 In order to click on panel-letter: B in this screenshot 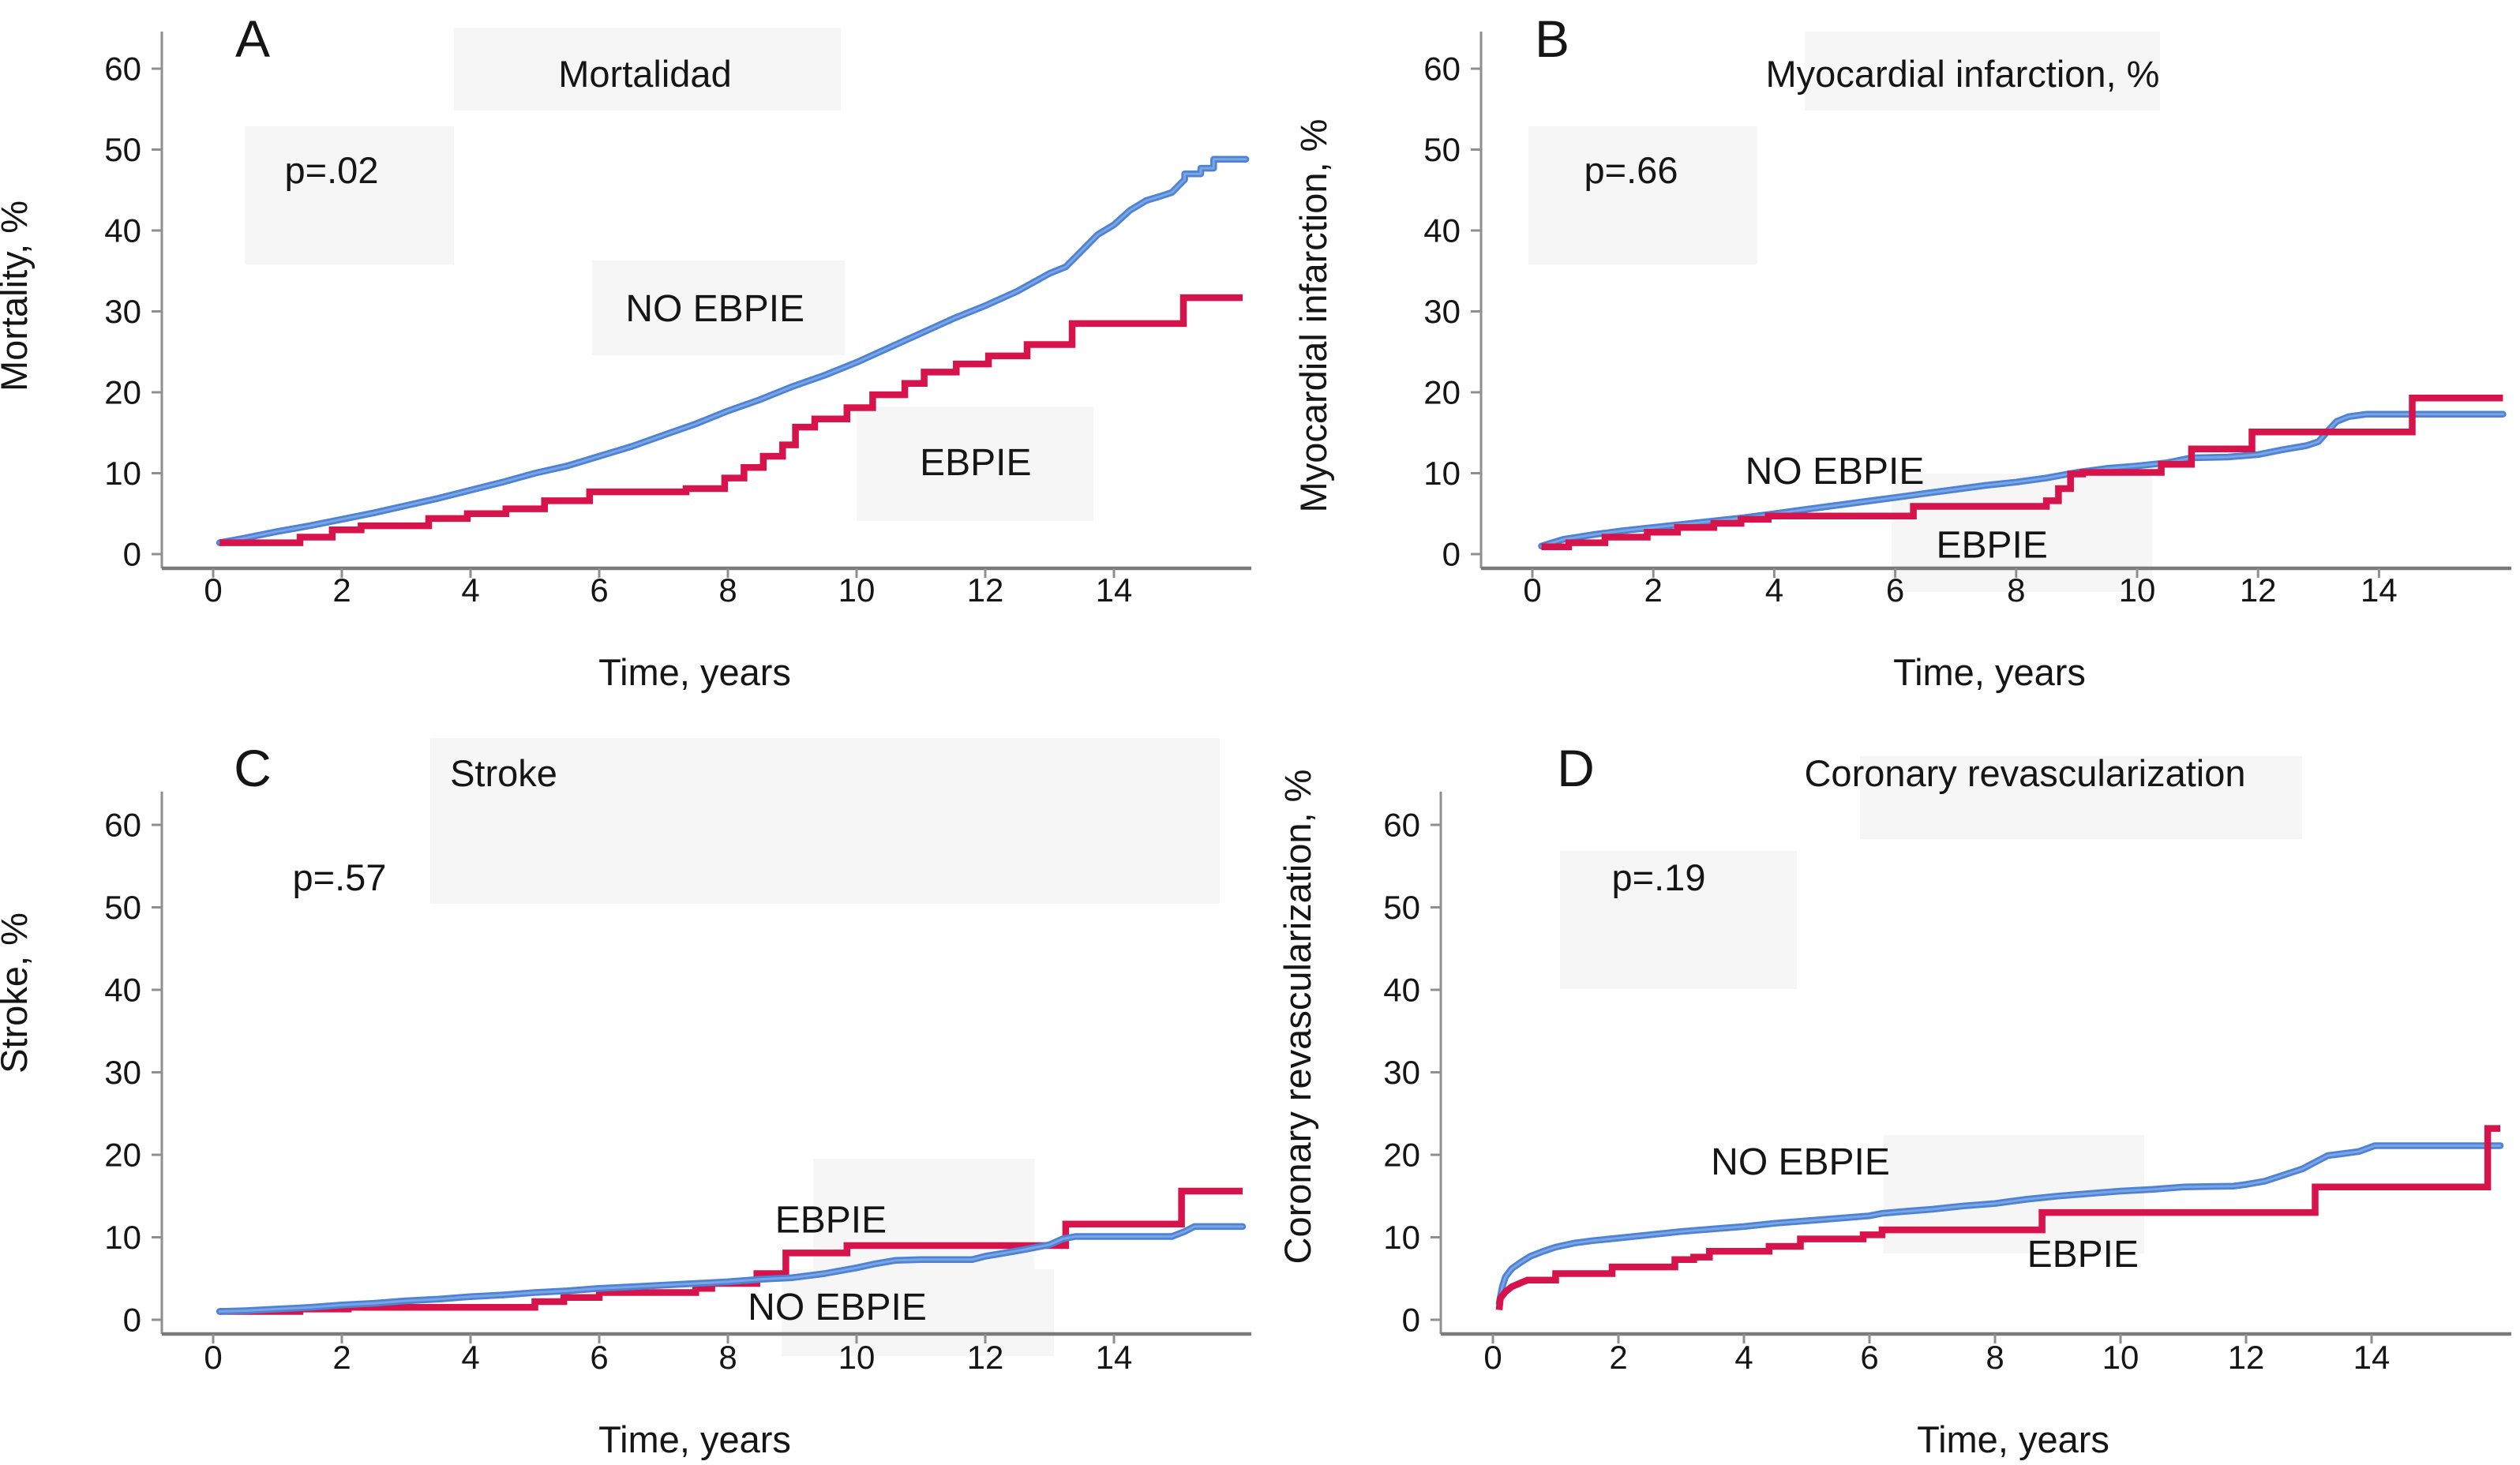, I will do `click(1552, 38)`.